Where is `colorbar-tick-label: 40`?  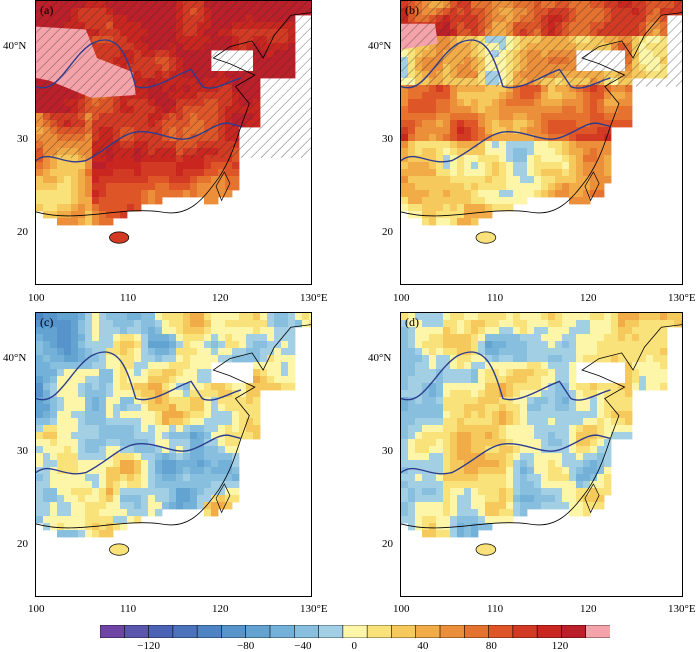 colorbar-tick-label: 40 is located at coordinates (423, 646).